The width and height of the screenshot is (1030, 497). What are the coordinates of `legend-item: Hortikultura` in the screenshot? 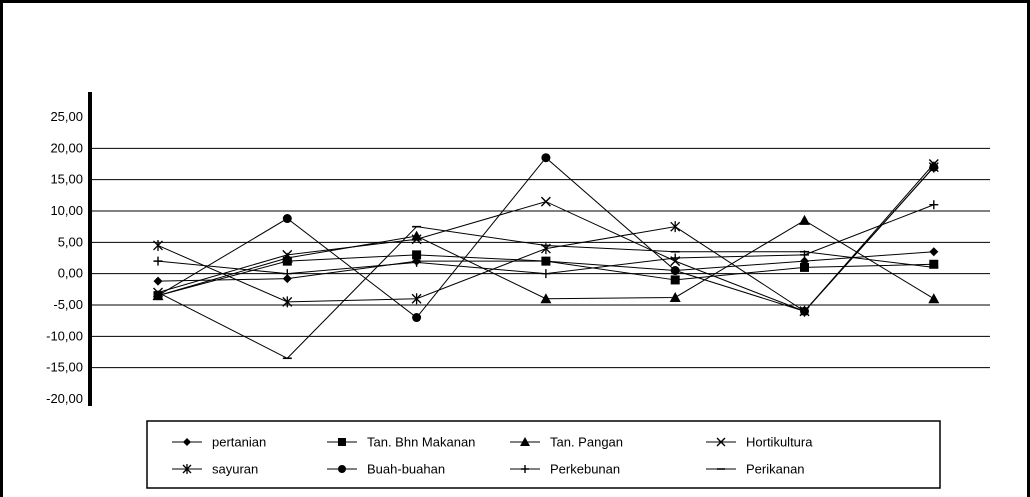 It's located at (759, 442).